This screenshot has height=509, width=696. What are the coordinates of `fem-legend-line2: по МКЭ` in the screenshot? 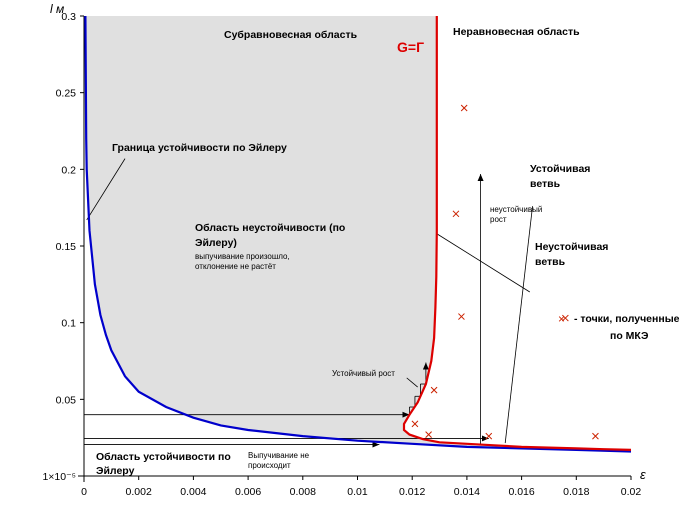 It's located at (629, 336).